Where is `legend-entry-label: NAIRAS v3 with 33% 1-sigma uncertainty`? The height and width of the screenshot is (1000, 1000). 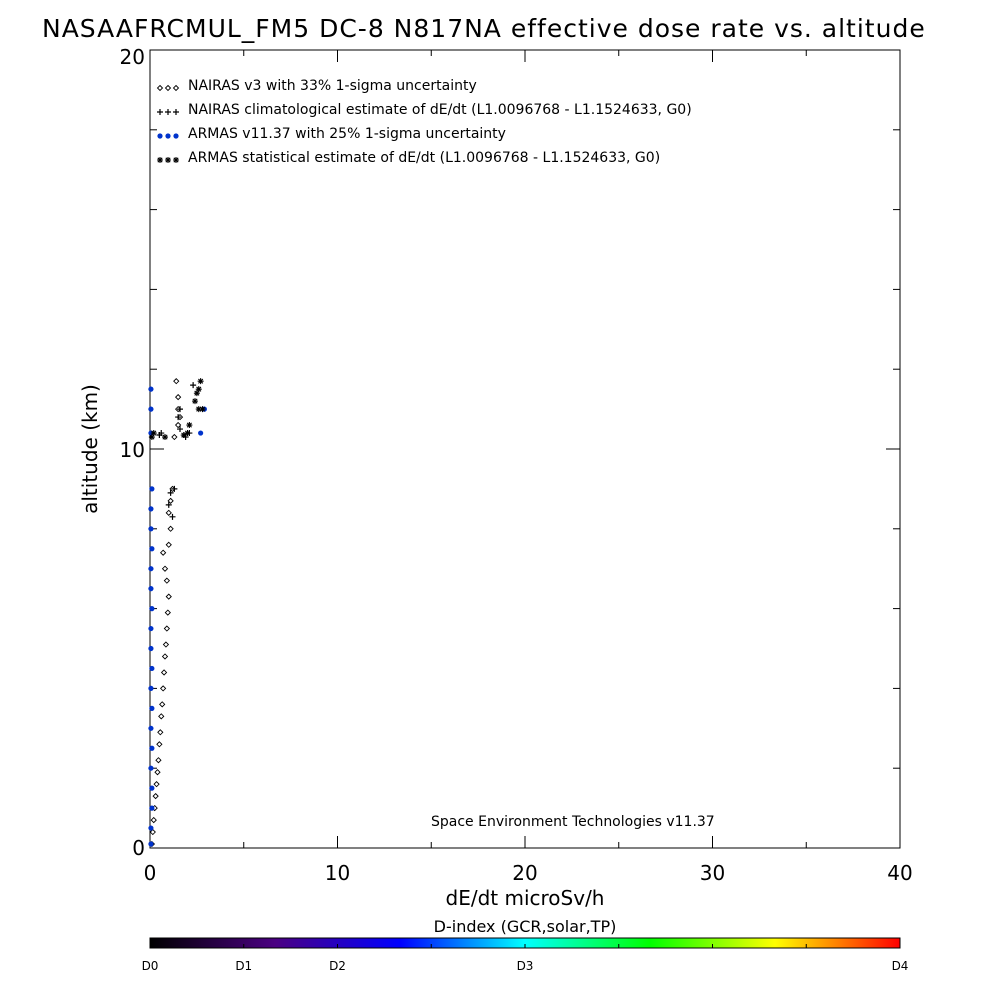 legend-entry-label: NAIRAS v3 with 33% 1-sigma uncertainty is located at coordinates (332, 86).